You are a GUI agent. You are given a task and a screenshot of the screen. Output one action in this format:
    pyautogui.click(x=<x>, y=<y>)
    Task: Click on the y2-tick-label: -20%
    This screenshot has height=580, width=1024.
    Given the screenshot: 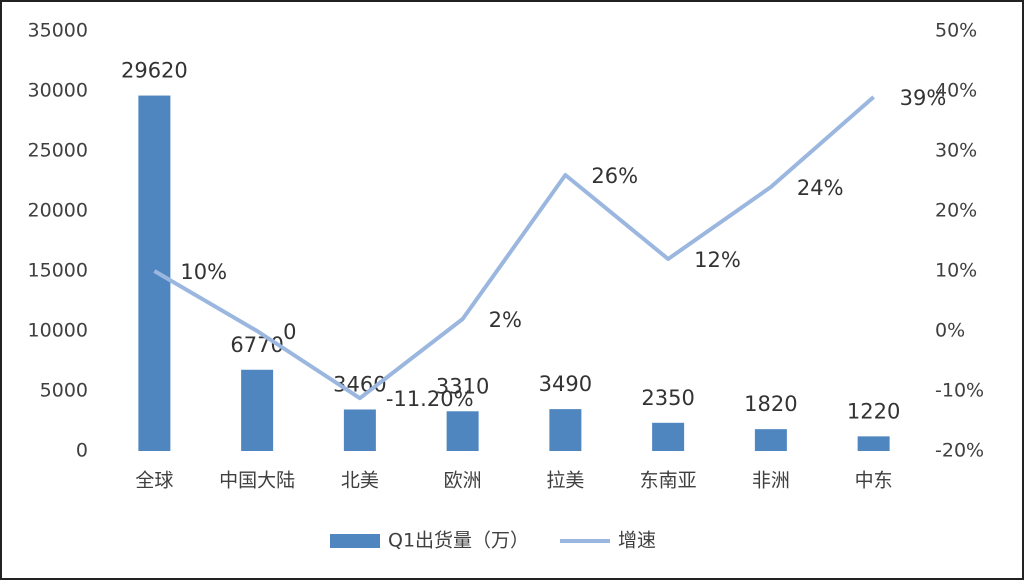 What is the action you would take?
    pyautogui.click(x=959, y=451)
    